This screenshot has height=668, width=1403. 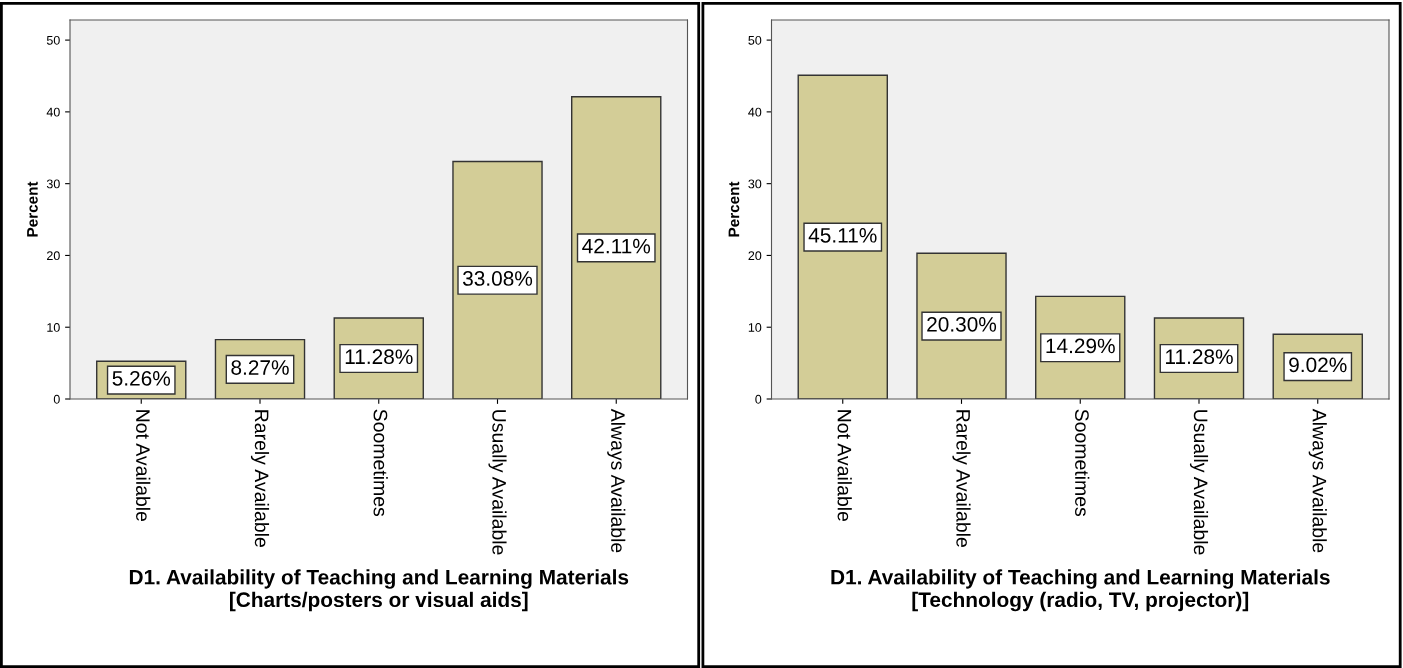 I want to click on data-label: 45.11%, so click(x=842, y=235).